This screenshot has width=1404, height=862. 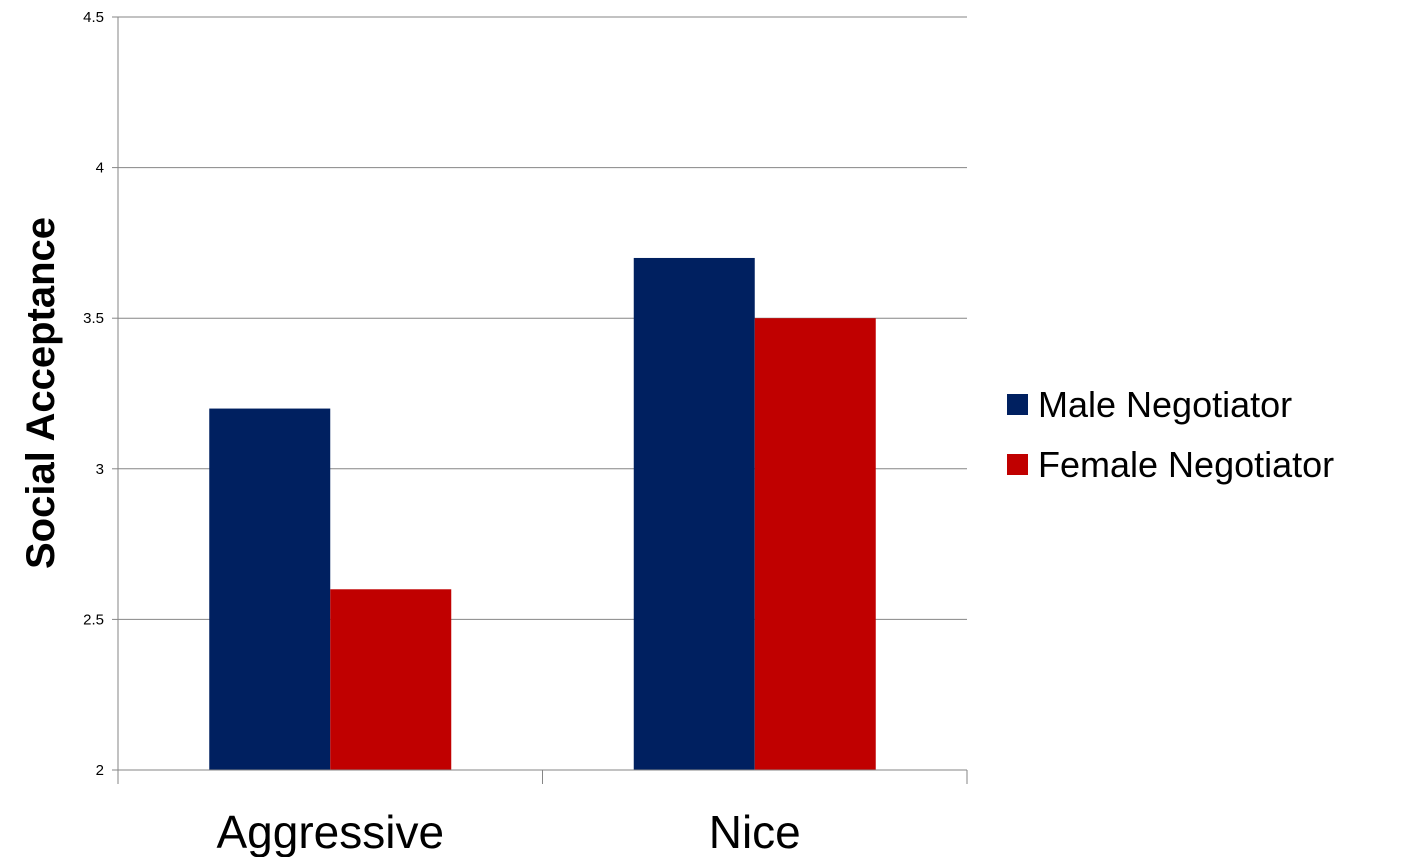 I want to click on y-tick-label: 4.5, so click(x=93, y=17).